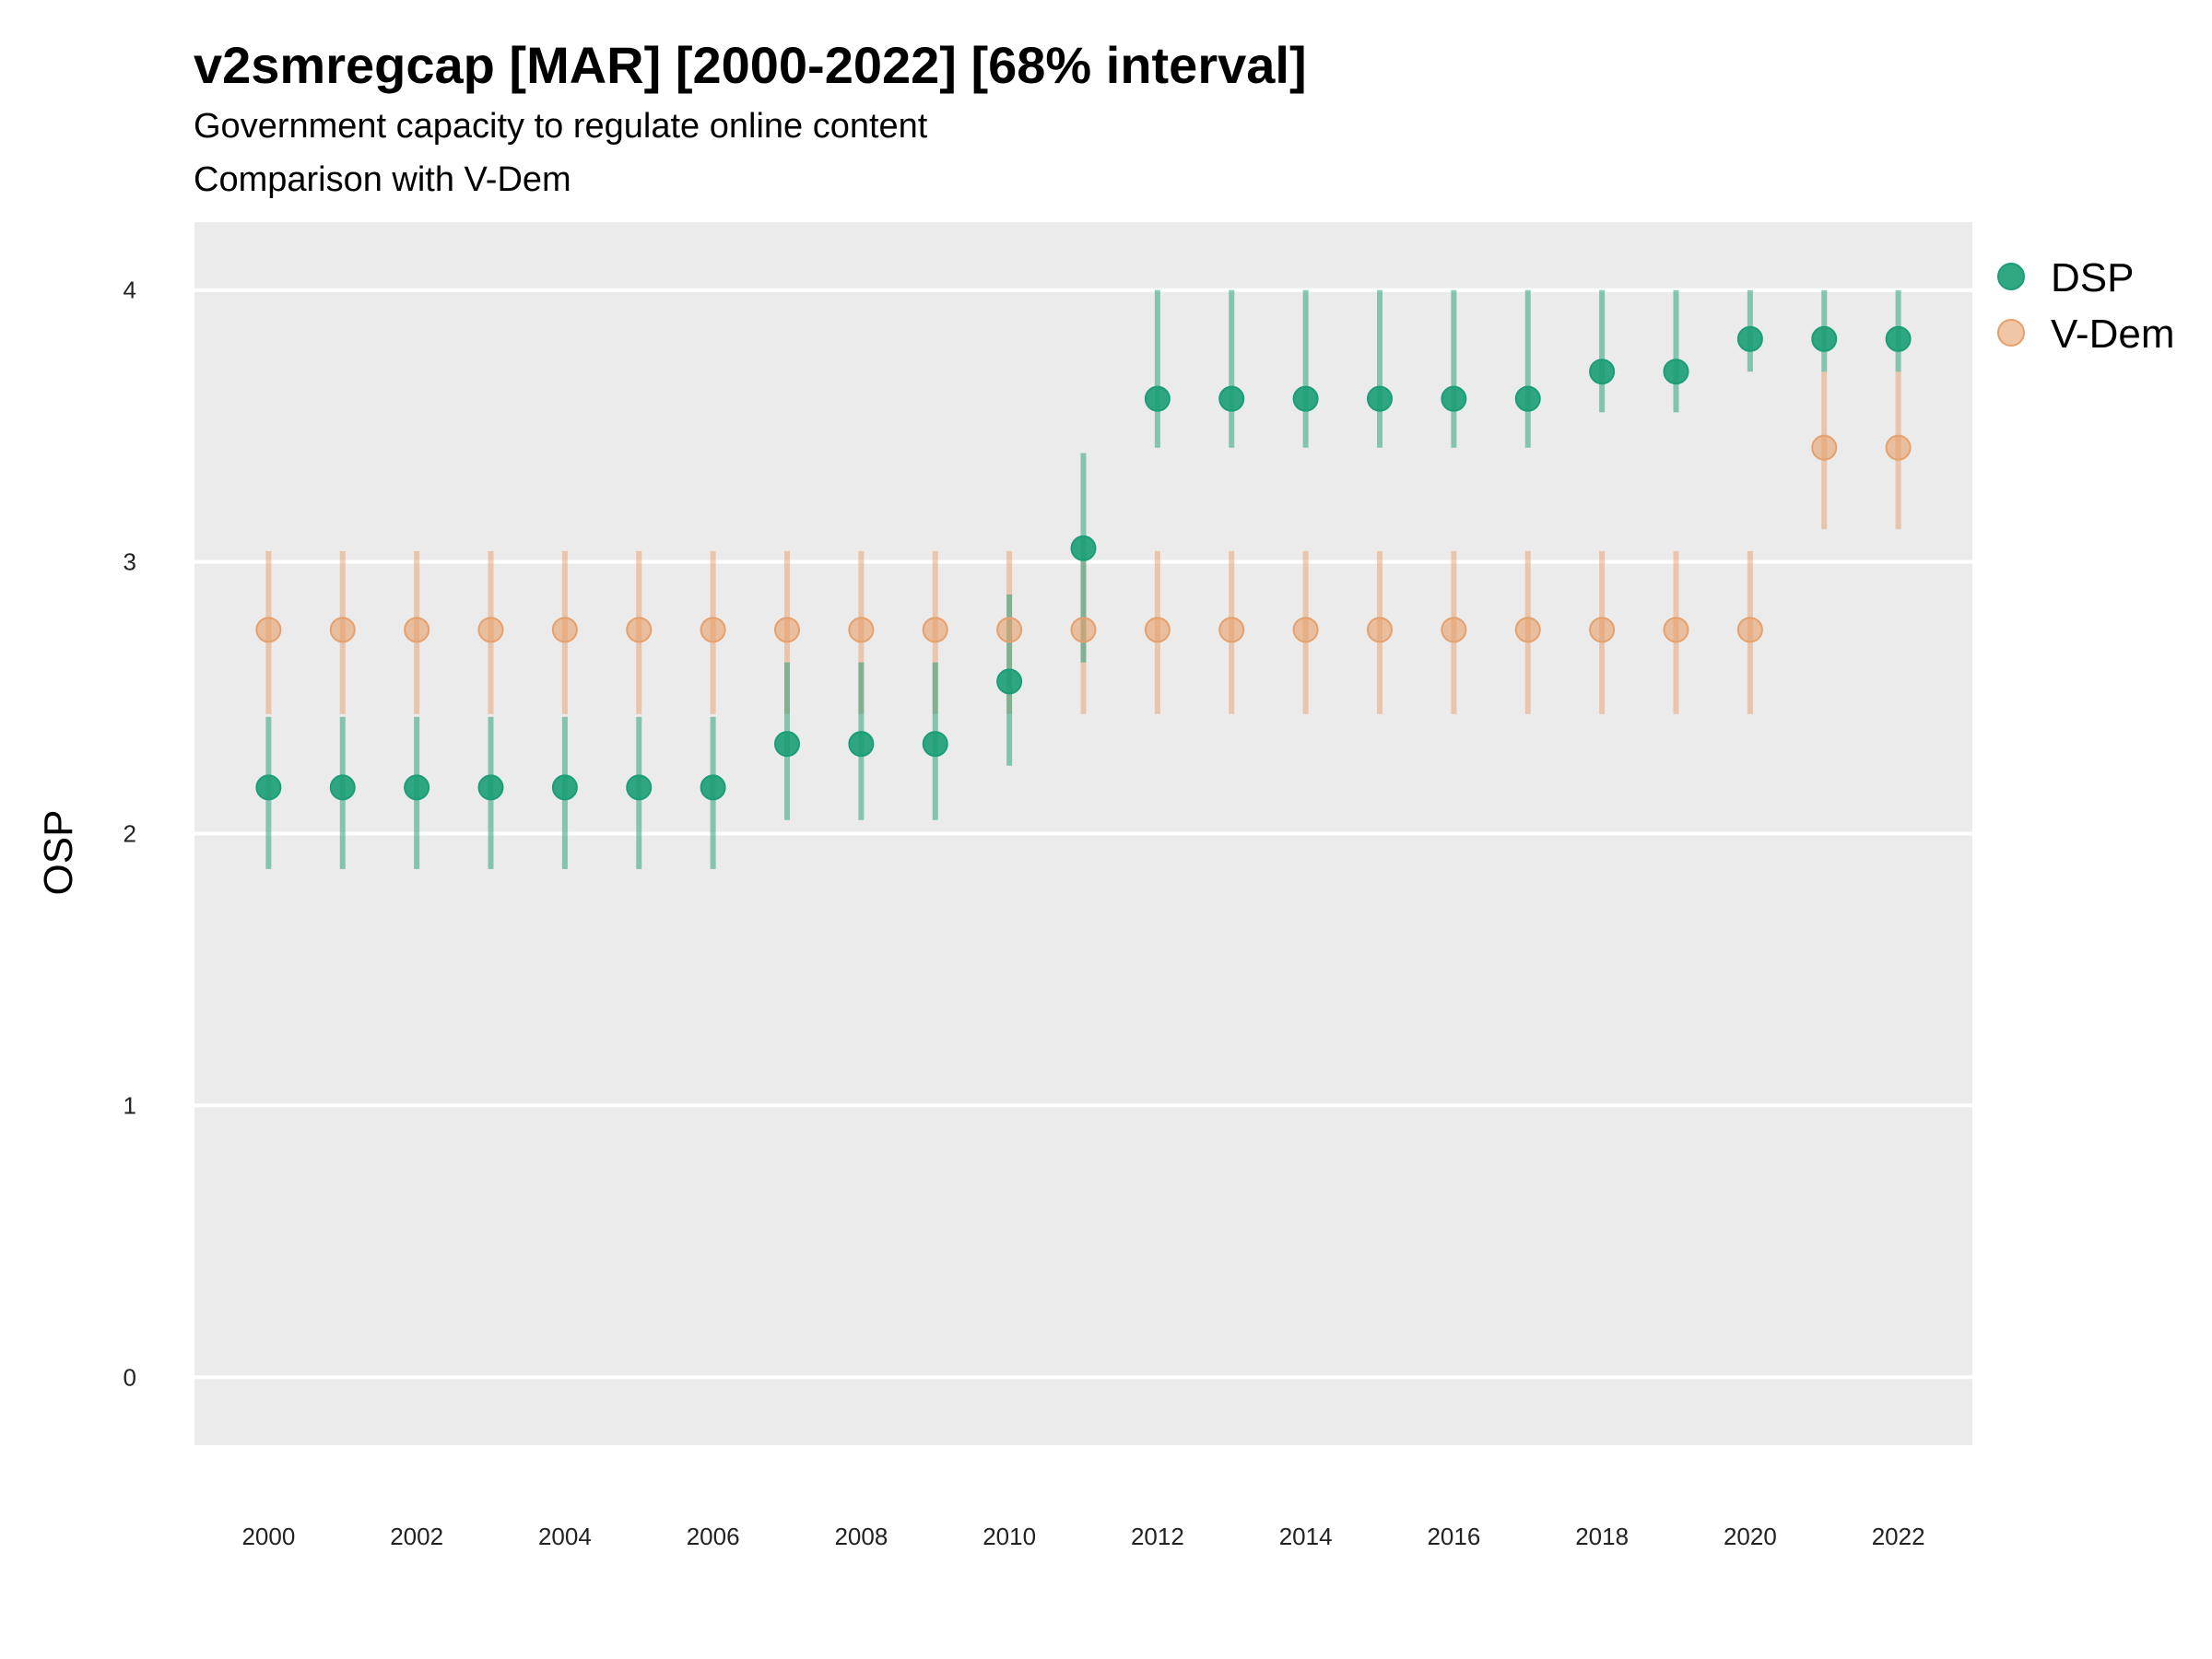 The width and height of the screenshot is (2212, 1659). Describe the element at coordinates (130, 1377) in the screenshot. I see `y-tick-label: 0` at that location.